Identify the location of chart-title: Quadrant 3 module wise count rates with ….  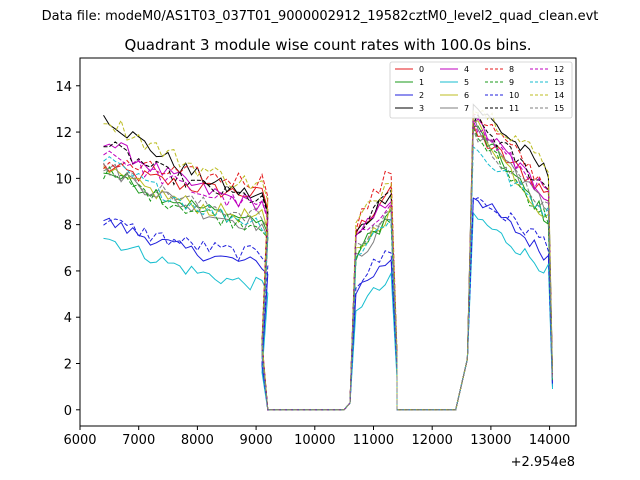
(327, 45).